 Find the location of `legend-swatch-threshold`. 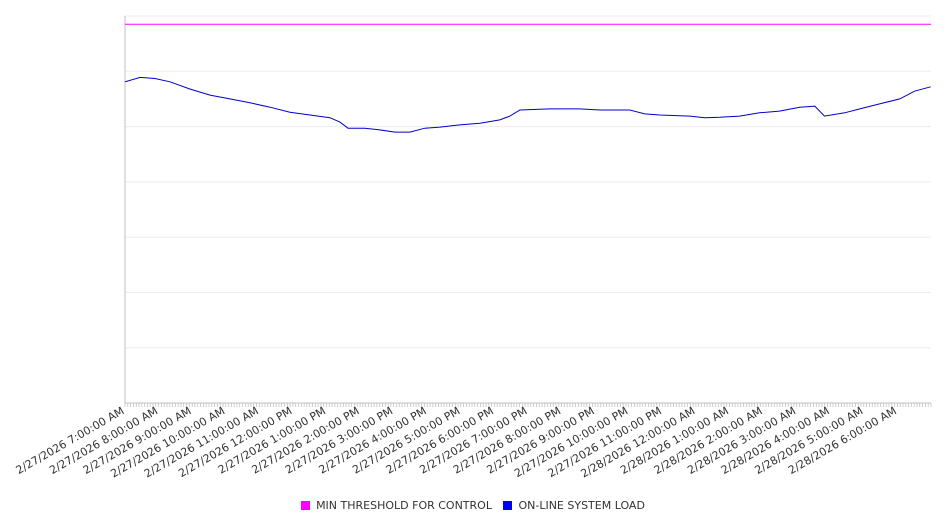

legend-swatch-threshold is located at coordinates (306, 505).